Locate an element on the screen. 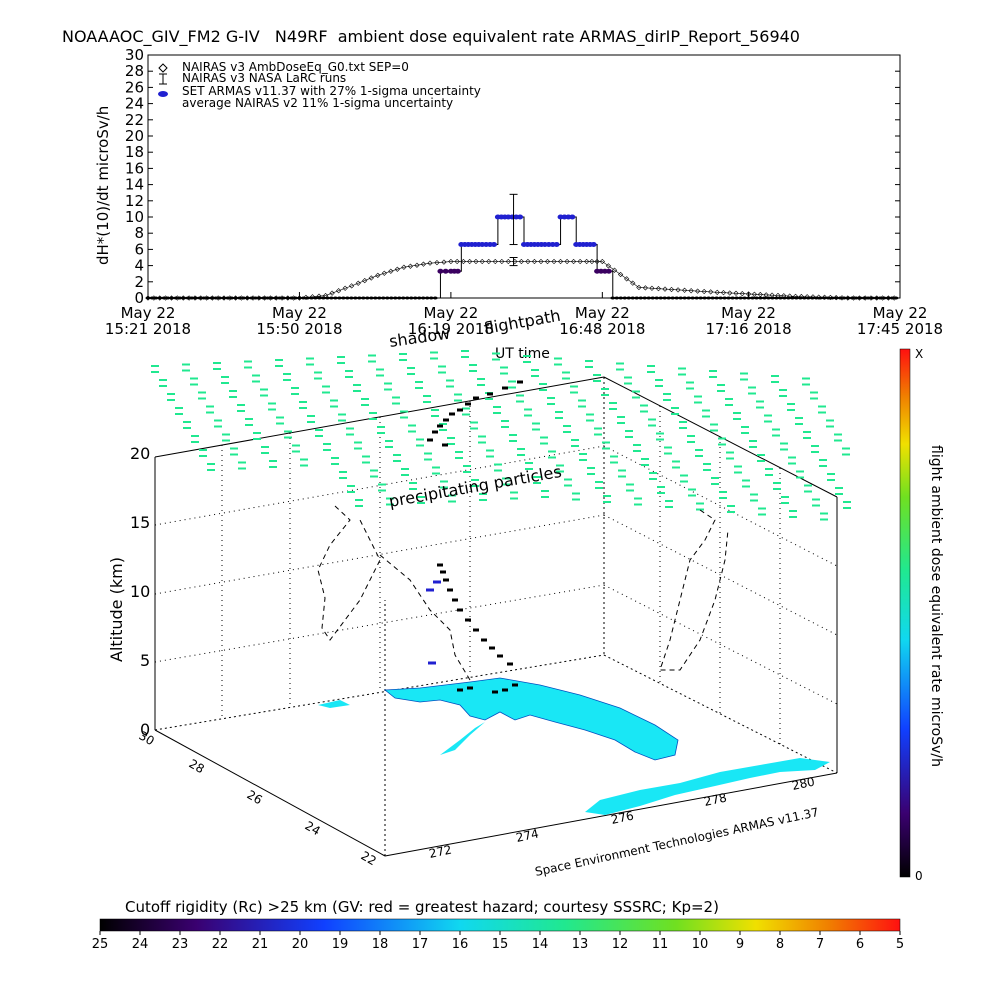 The image size is (1000, 1000). y-tick-label: 0 is located at coordinates (139, 298).